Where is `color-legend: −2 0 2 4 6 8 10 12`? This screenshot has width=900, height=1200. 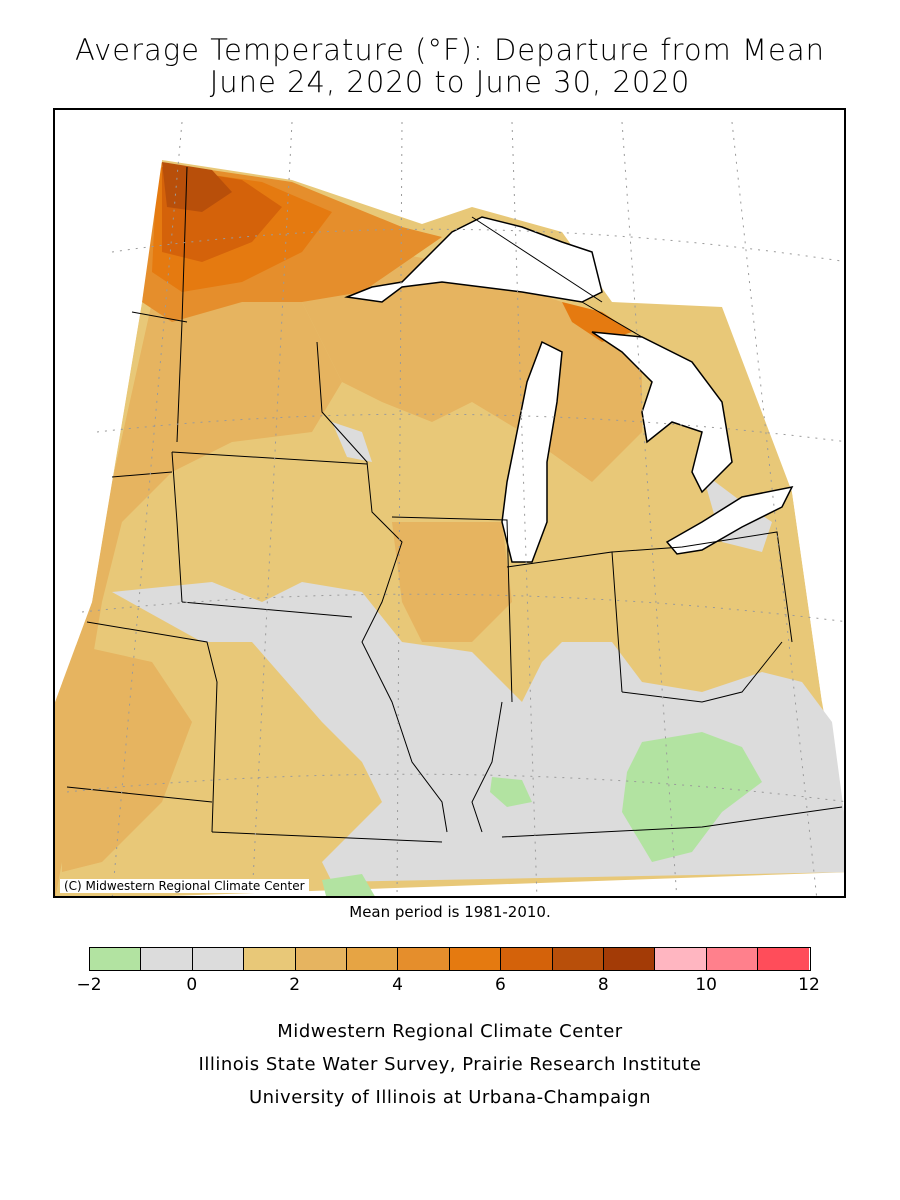
color-legend: −2 0 2 4 6 8 10 12 is located at coordinates (448, 971).